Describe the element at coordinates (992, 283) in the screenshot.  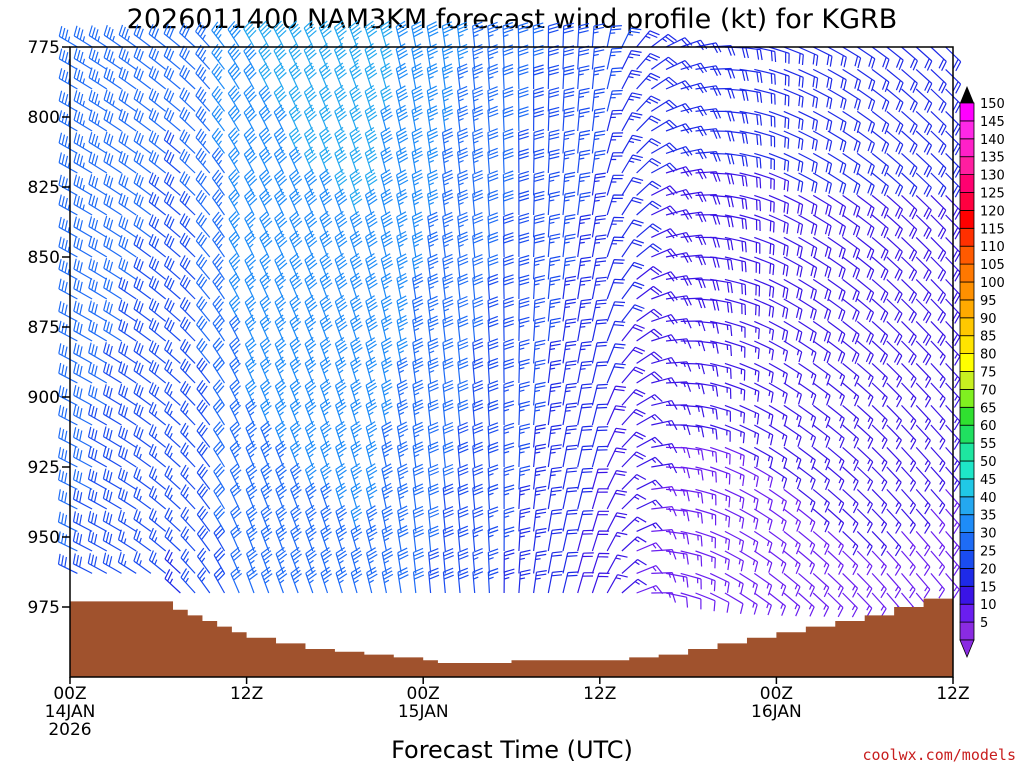
I see `colorbar-label: 100` at that location.